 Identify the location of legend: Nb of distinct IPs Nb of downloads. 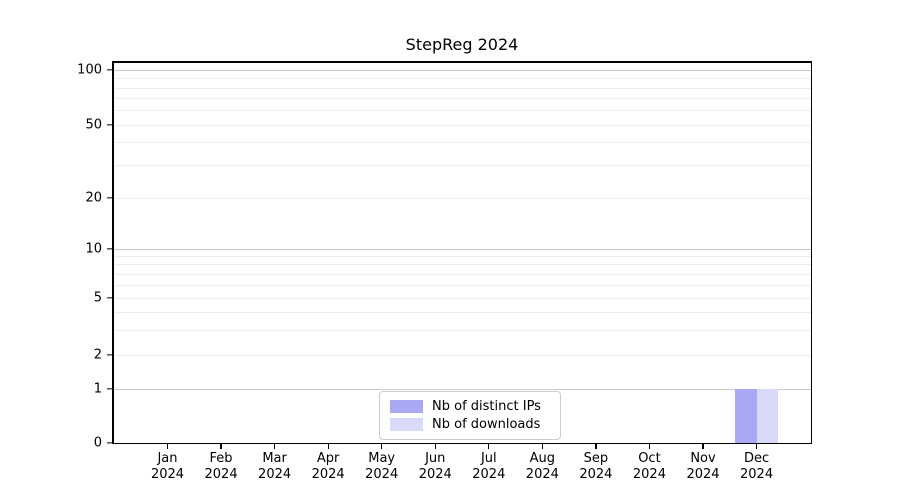
(470, 415).